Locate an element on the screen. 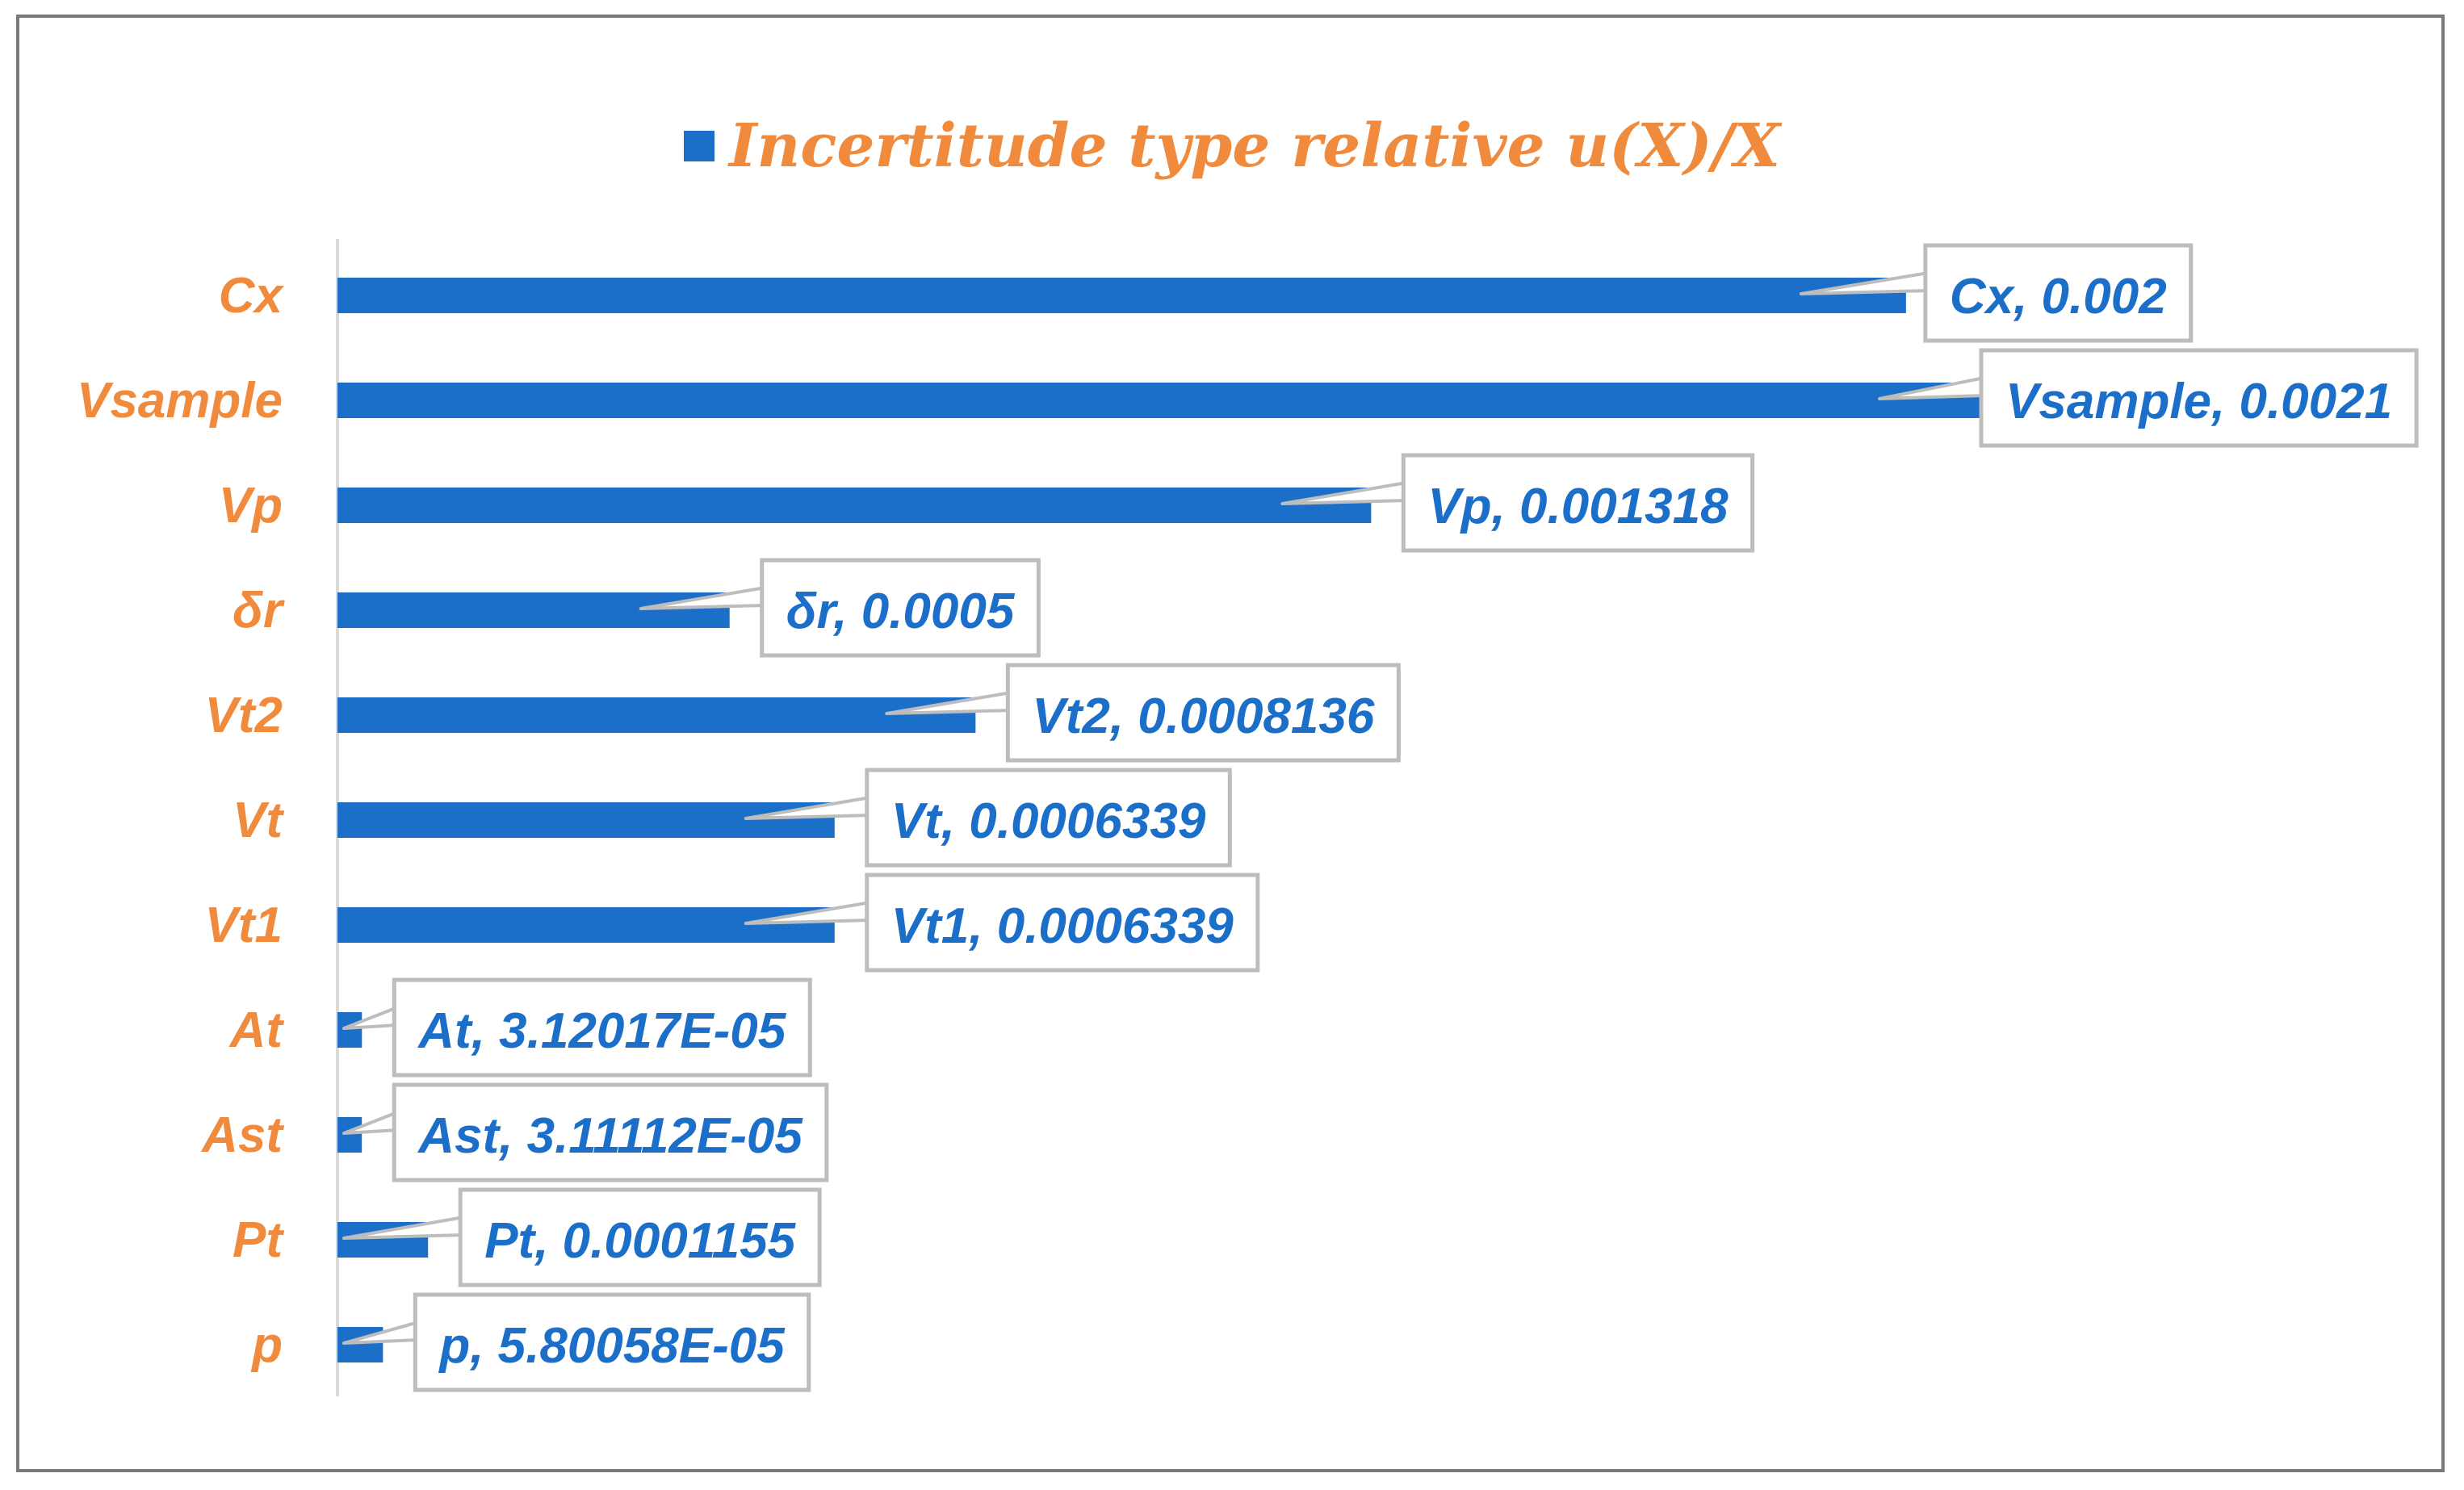 The image size is (2464, 1490). data-label: Ast, 3.11112E-05 is located at coordinates (610, 1136).